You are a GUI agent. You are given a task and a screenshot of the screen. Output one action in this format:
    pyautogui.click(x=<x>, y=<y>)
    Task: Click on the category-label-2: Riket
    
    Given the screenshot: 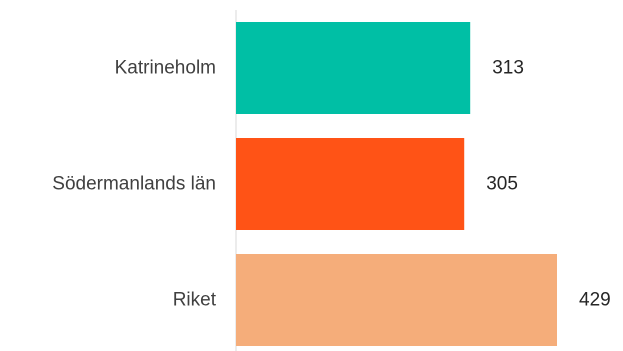 What is the action you would take?
    pyautogui.click(x=195, y=300)
    